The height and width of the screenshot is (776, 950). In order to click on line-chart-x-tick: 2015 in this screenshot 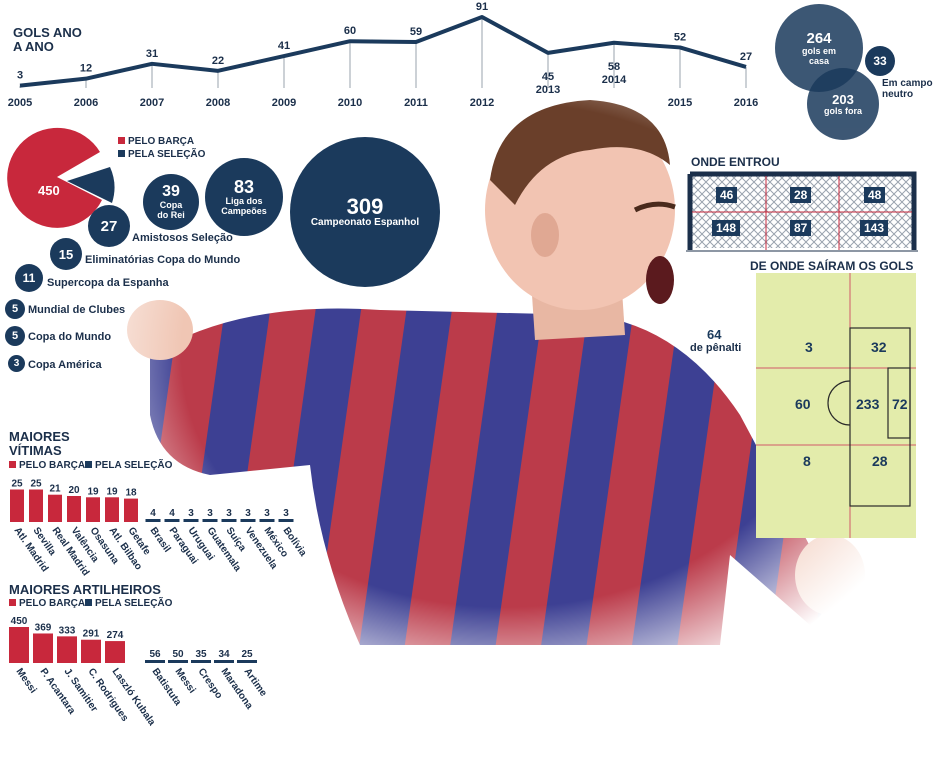, I will do `click(680, 103)`.